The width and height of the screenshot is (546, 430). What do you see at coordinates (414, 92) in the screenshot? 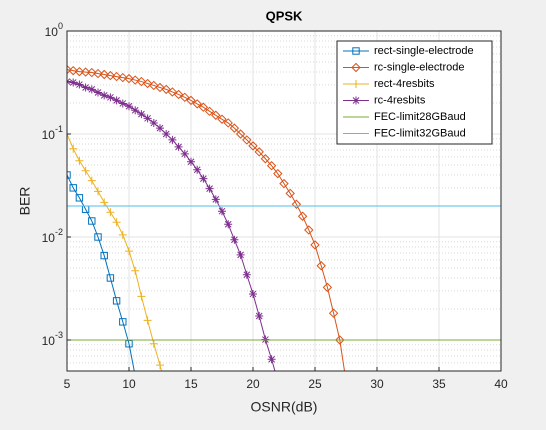
I see `legend-box` at bounding box center [414, 92].